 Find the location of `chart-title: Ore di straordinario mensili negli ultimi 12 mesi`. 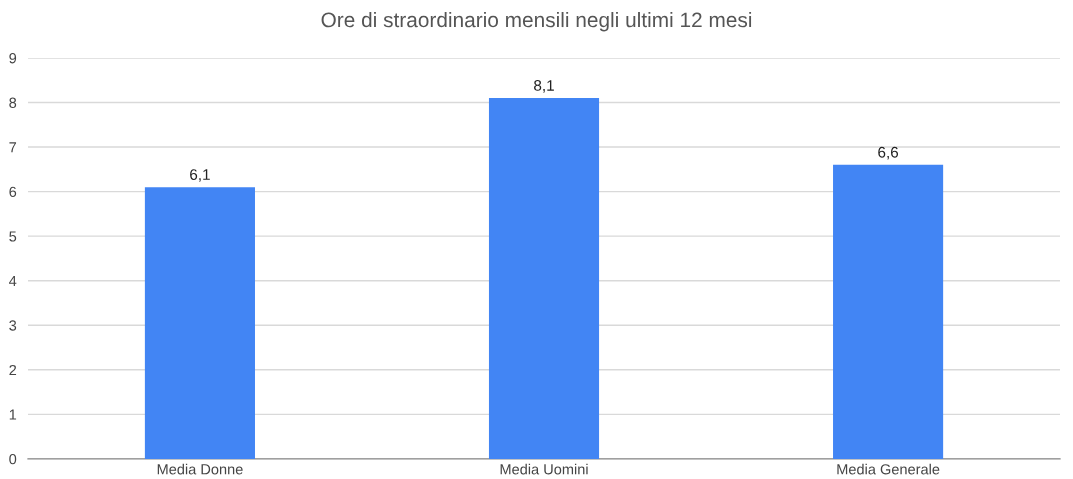

chart-title: Ore di straordinario mensili negli ultimi 12 mesi is located at coordinates (536, 21).